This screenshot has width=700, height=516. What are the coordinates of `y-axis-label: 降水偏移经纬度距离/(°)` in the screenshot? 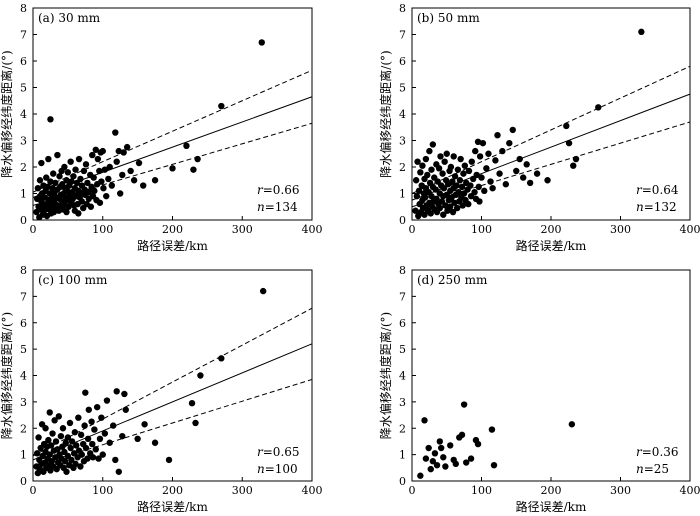 It's located at (385, 375).